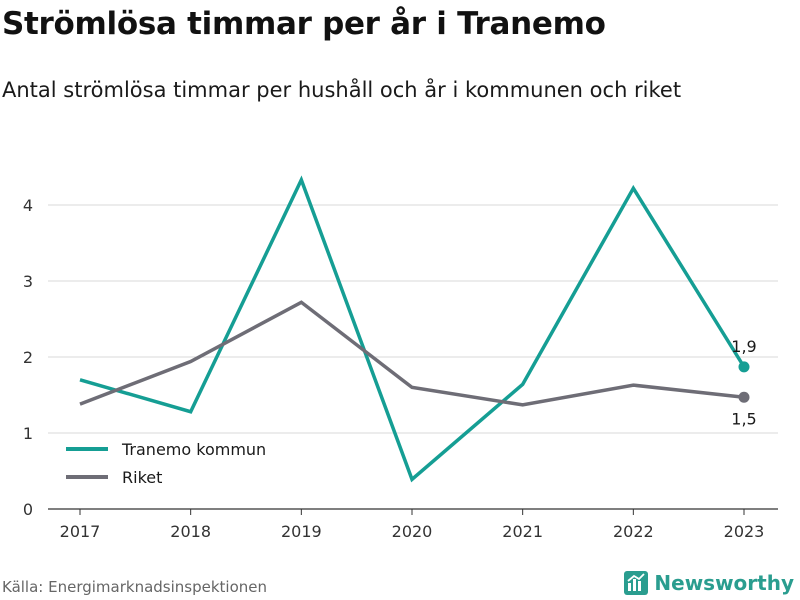  I want to click on series-line-riket, so click(412, 353).